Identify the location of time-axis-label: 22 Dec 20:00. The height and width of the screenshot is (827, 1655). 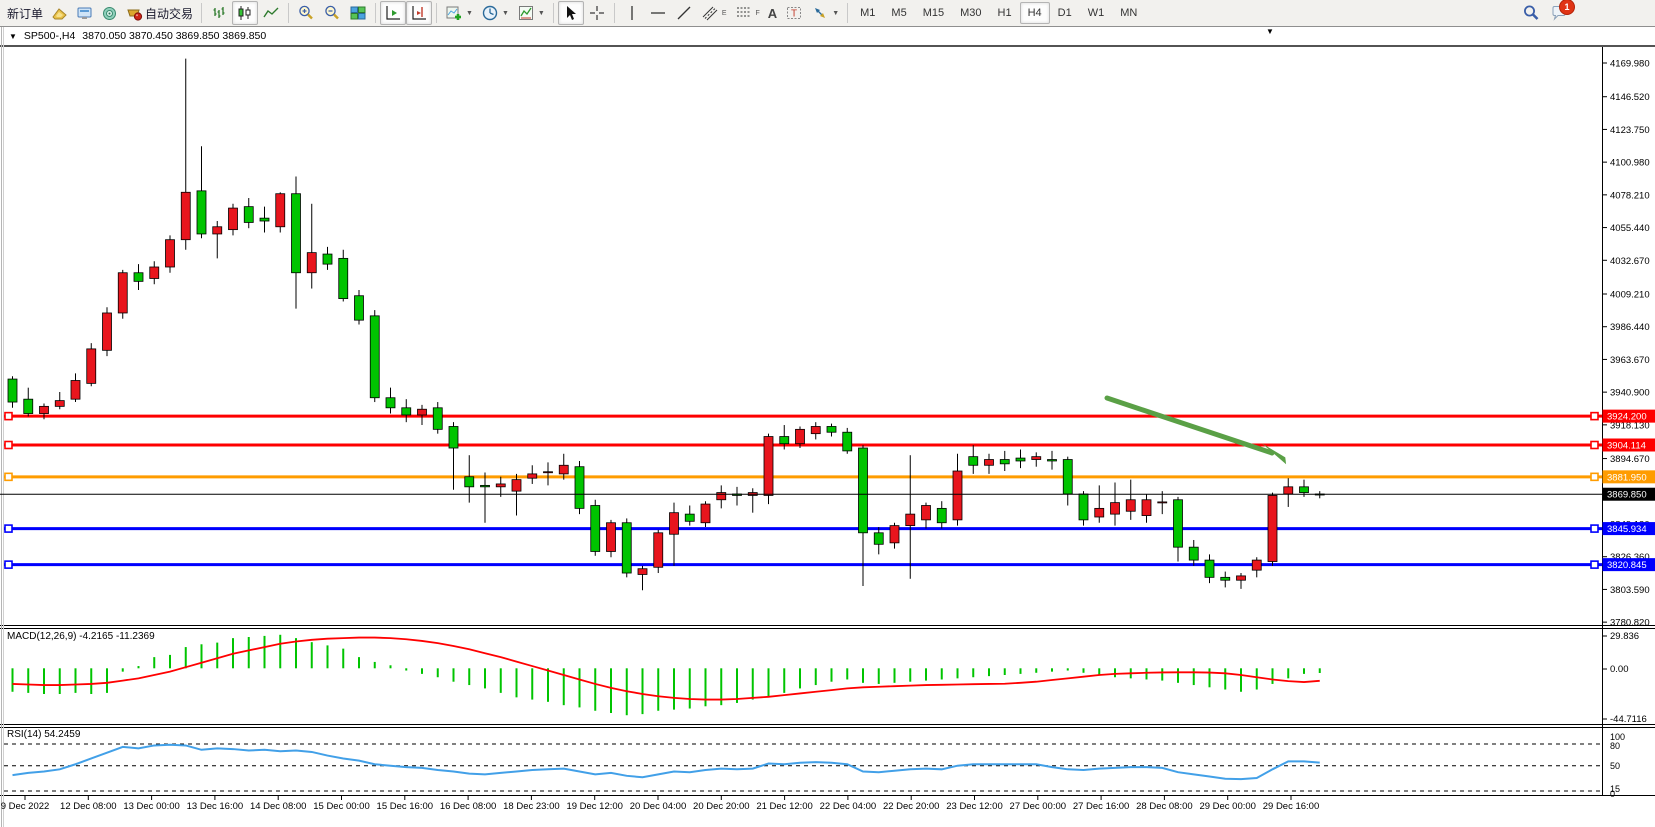
(911, 806).